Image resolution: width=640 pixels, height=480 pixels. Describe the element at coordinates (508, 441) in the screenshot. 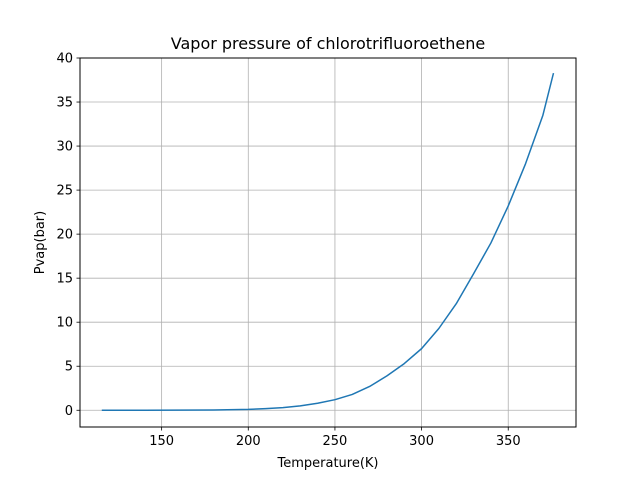

I see `x-tick-label: 350` at that location.